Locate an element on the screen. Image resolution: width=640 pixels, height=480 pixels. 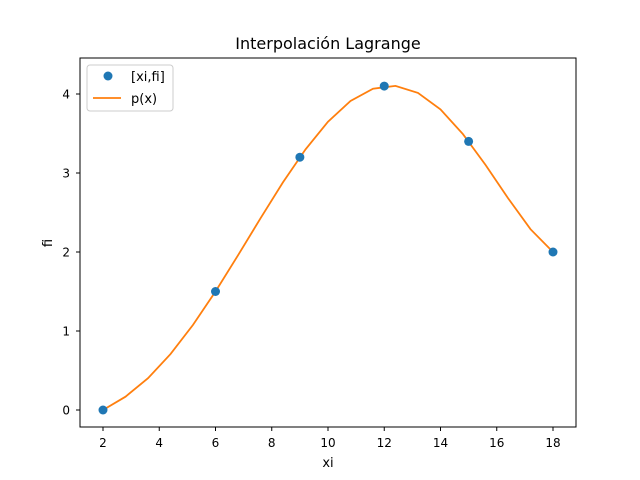
y-axis-ticks: 0 1 2 3 4 is located at coordinates (71, 253).